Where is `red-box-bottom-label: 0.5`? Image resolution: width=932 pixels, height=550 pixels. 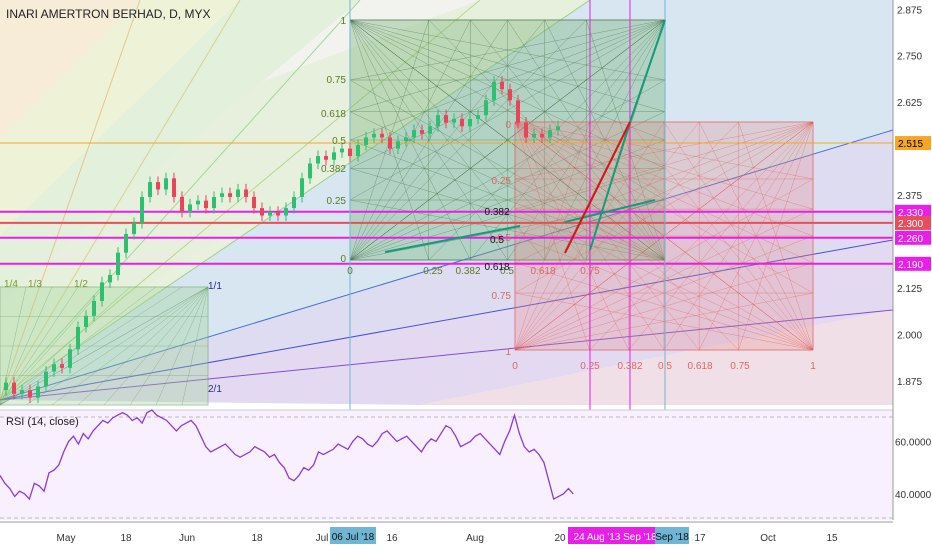
red-box-bottom-label: 0.5 is located at coordinates (665, 366).